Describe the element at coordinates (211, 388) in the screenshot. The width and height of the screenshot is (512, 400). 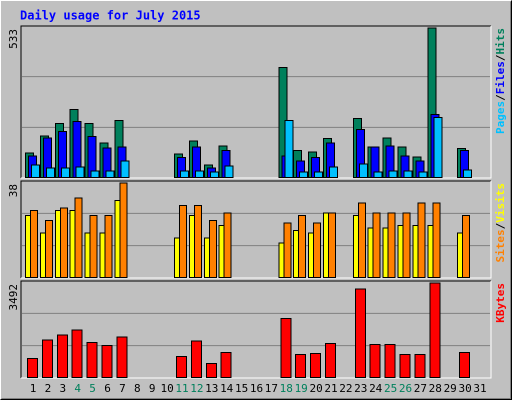
I see `x-tick-label: 13` at that location.